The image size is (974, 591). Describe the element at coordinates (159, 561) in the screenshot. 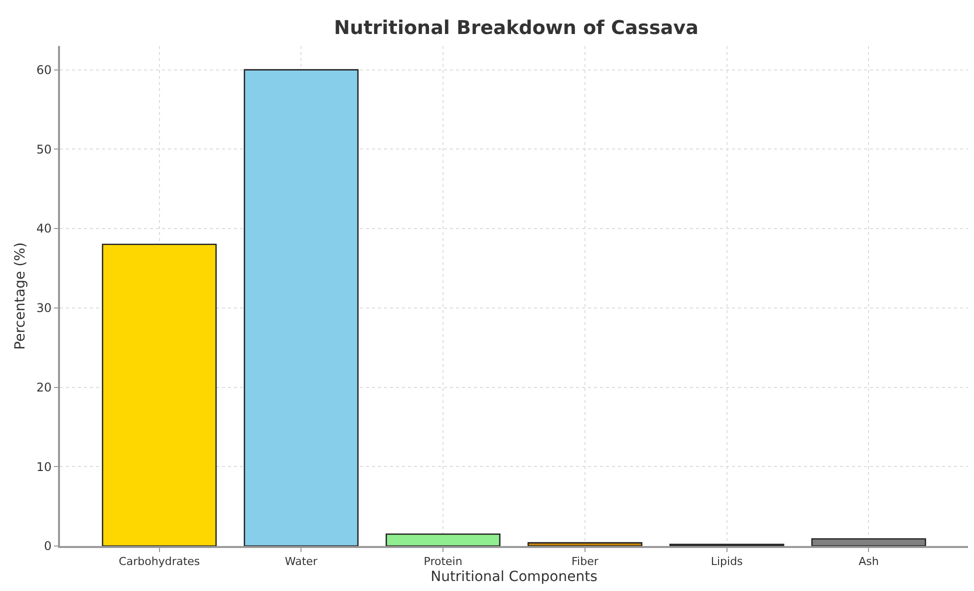

I see `x-tick-label: Carbohydrates` at that location.